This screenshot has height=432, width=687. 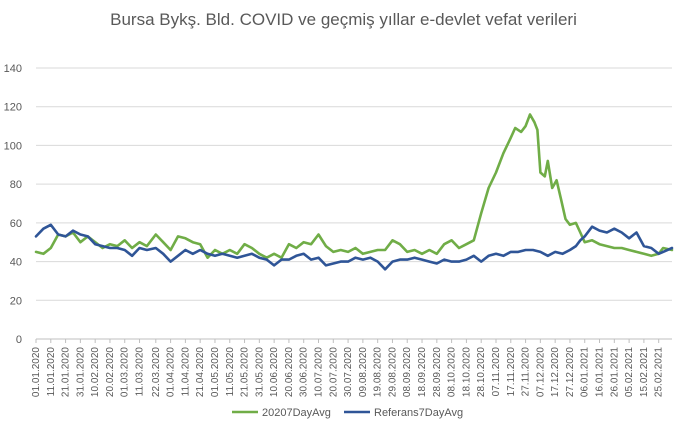 What do you see at coordinates (600, 372) in the screenshot?
I see `x-tick-label: 16.01.2021` at bounding box center [600, 372].